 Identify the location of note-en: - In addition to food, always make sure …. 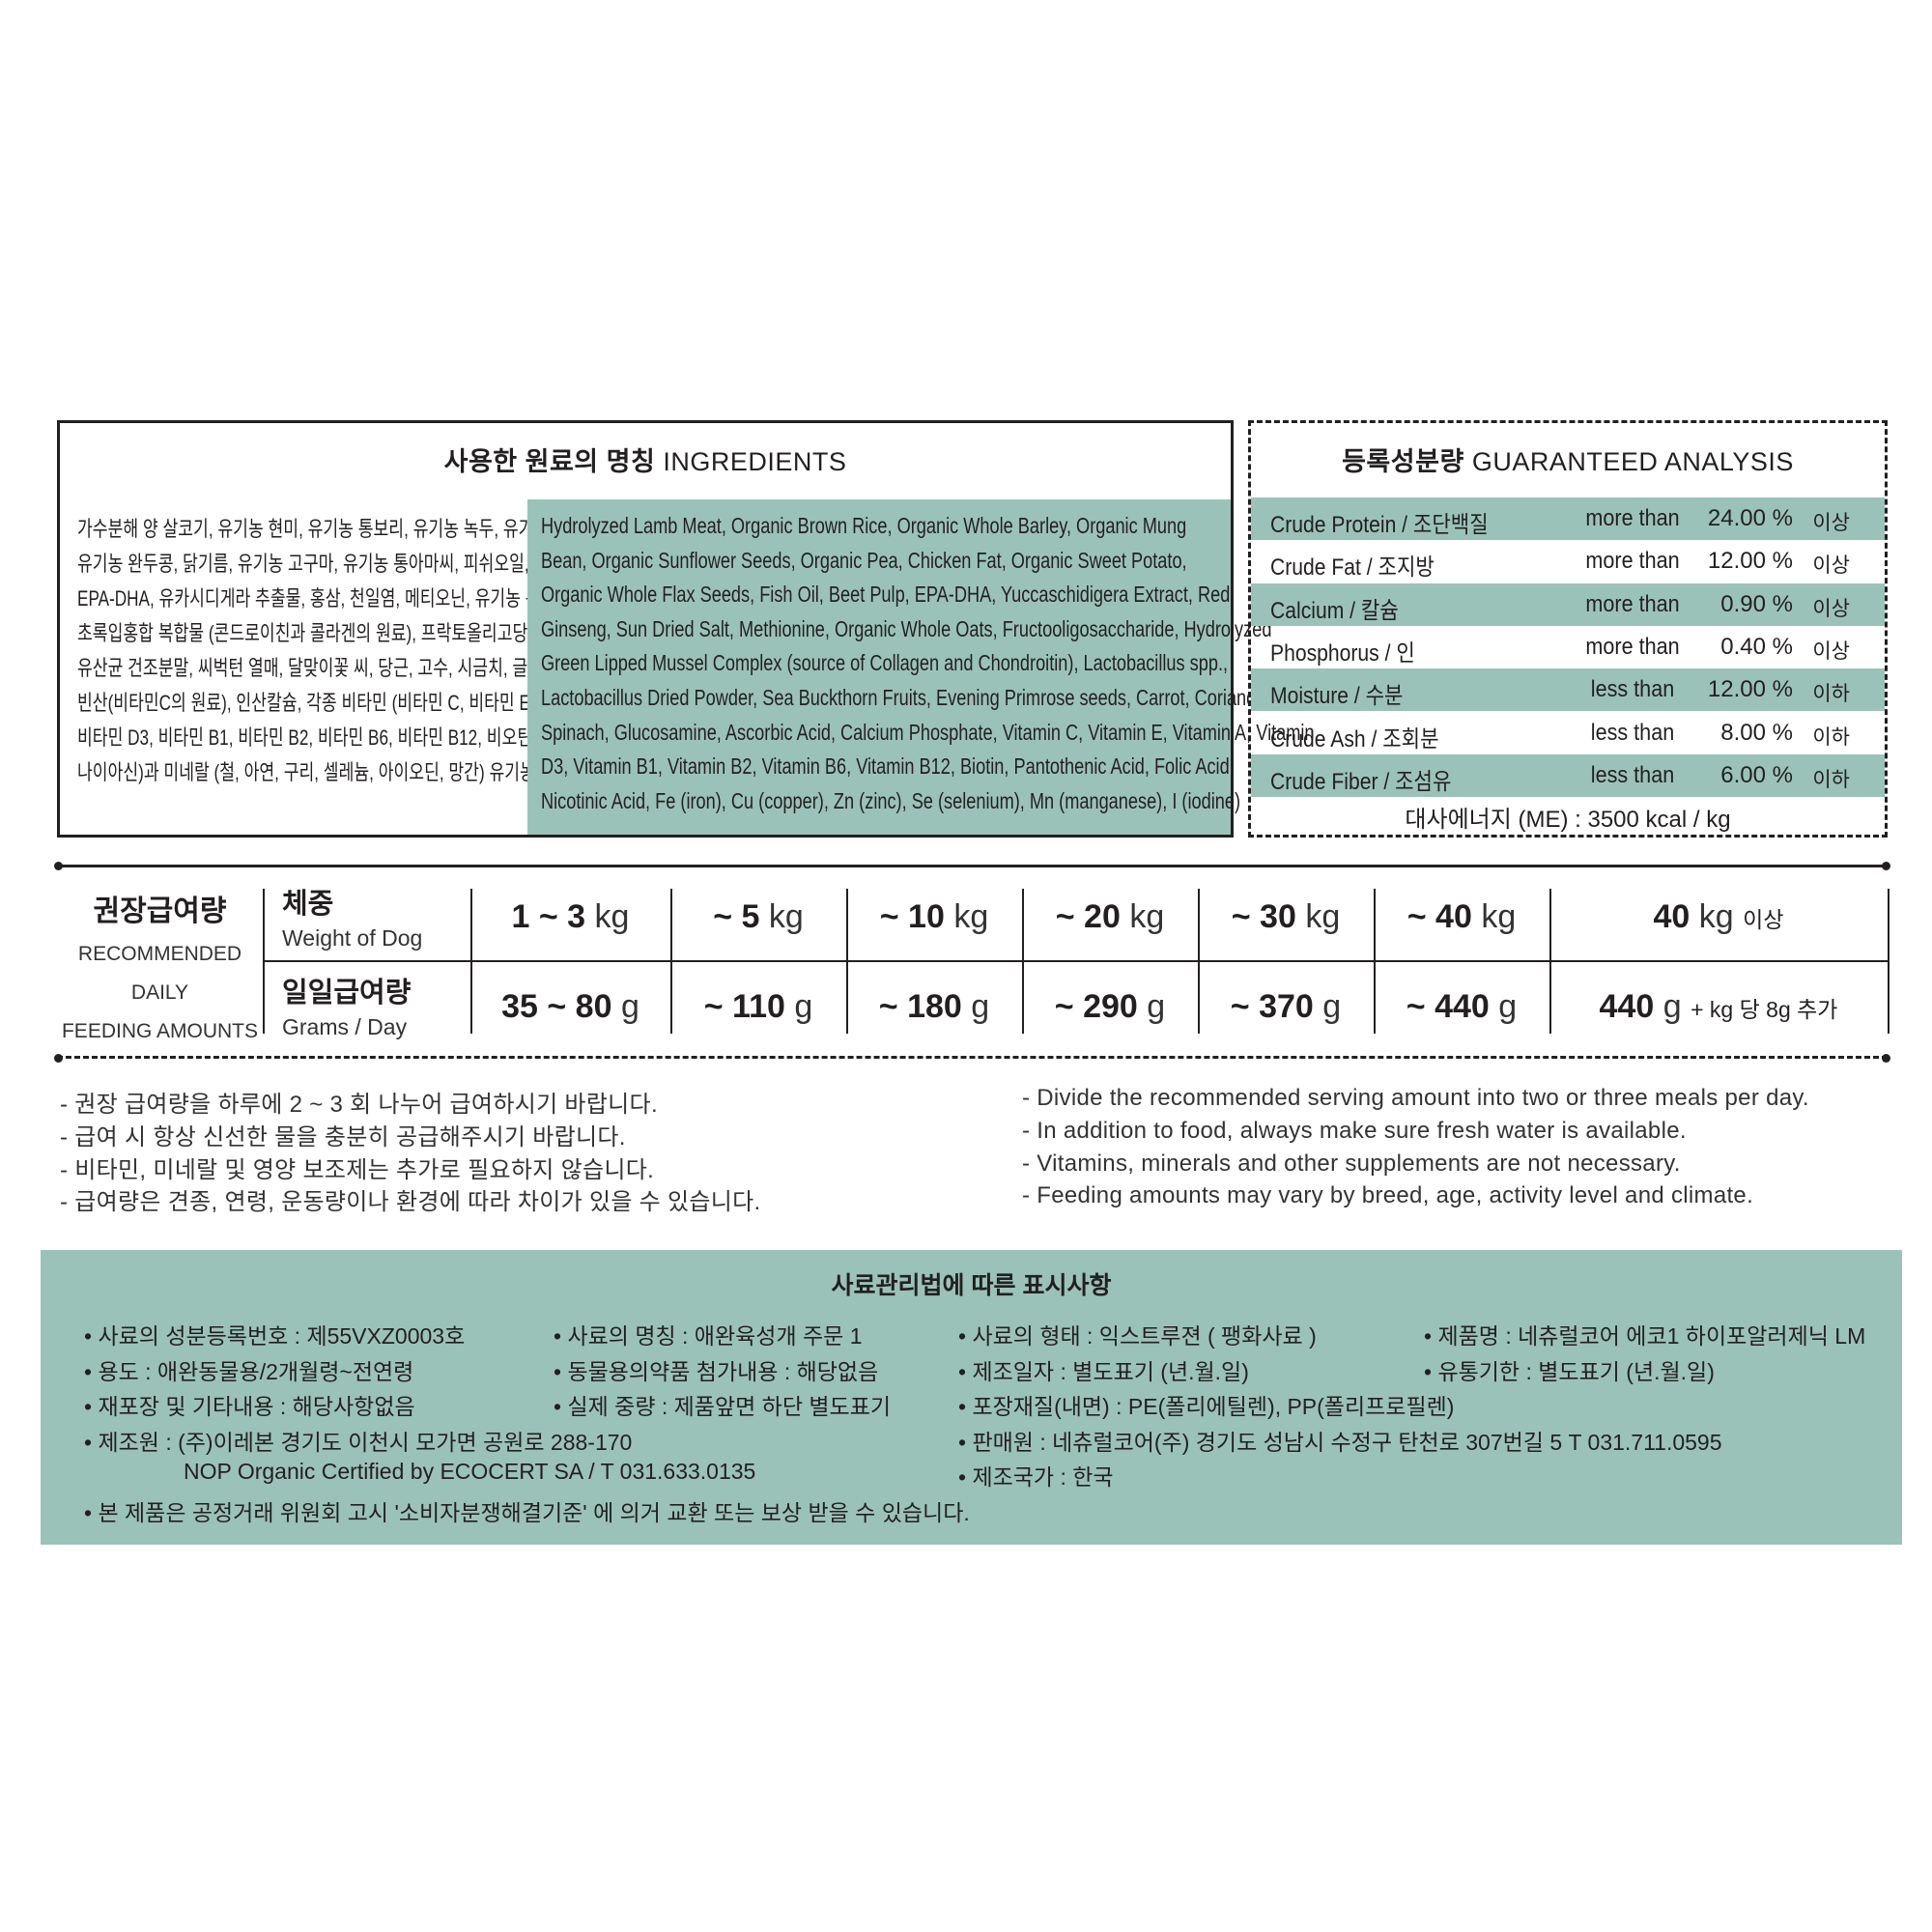
(1354, 1130).